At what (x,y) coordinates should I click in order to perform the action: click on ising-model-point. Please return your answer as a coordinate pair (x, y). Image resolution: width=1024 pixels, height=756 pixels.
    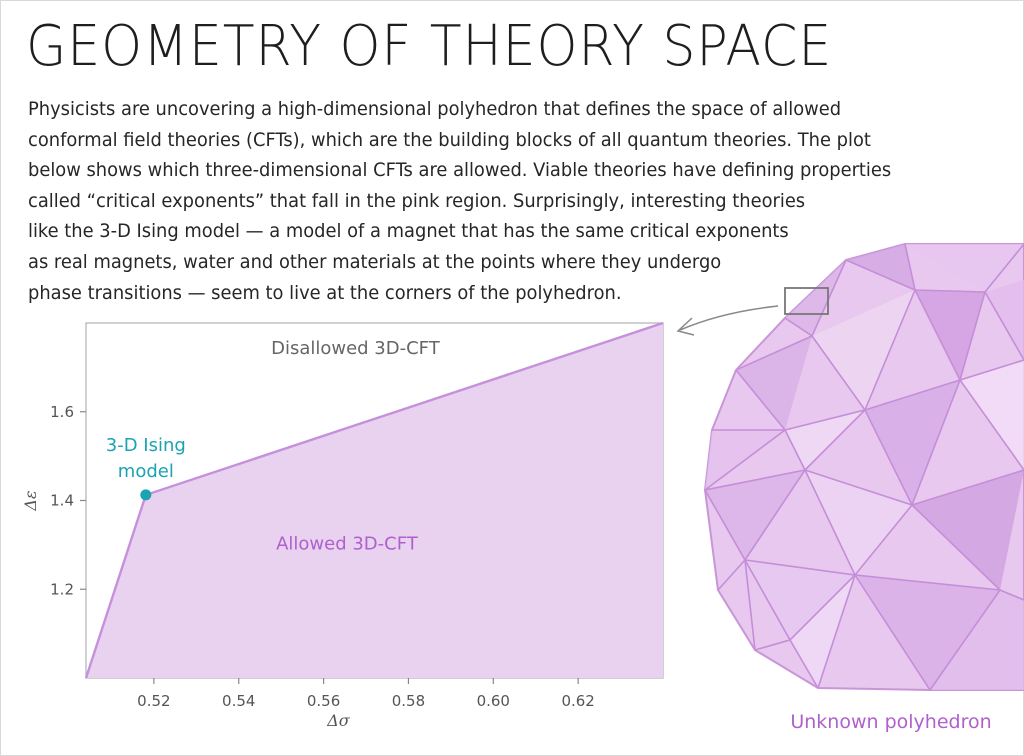
    Looking at the image, I should click on (146, 495).